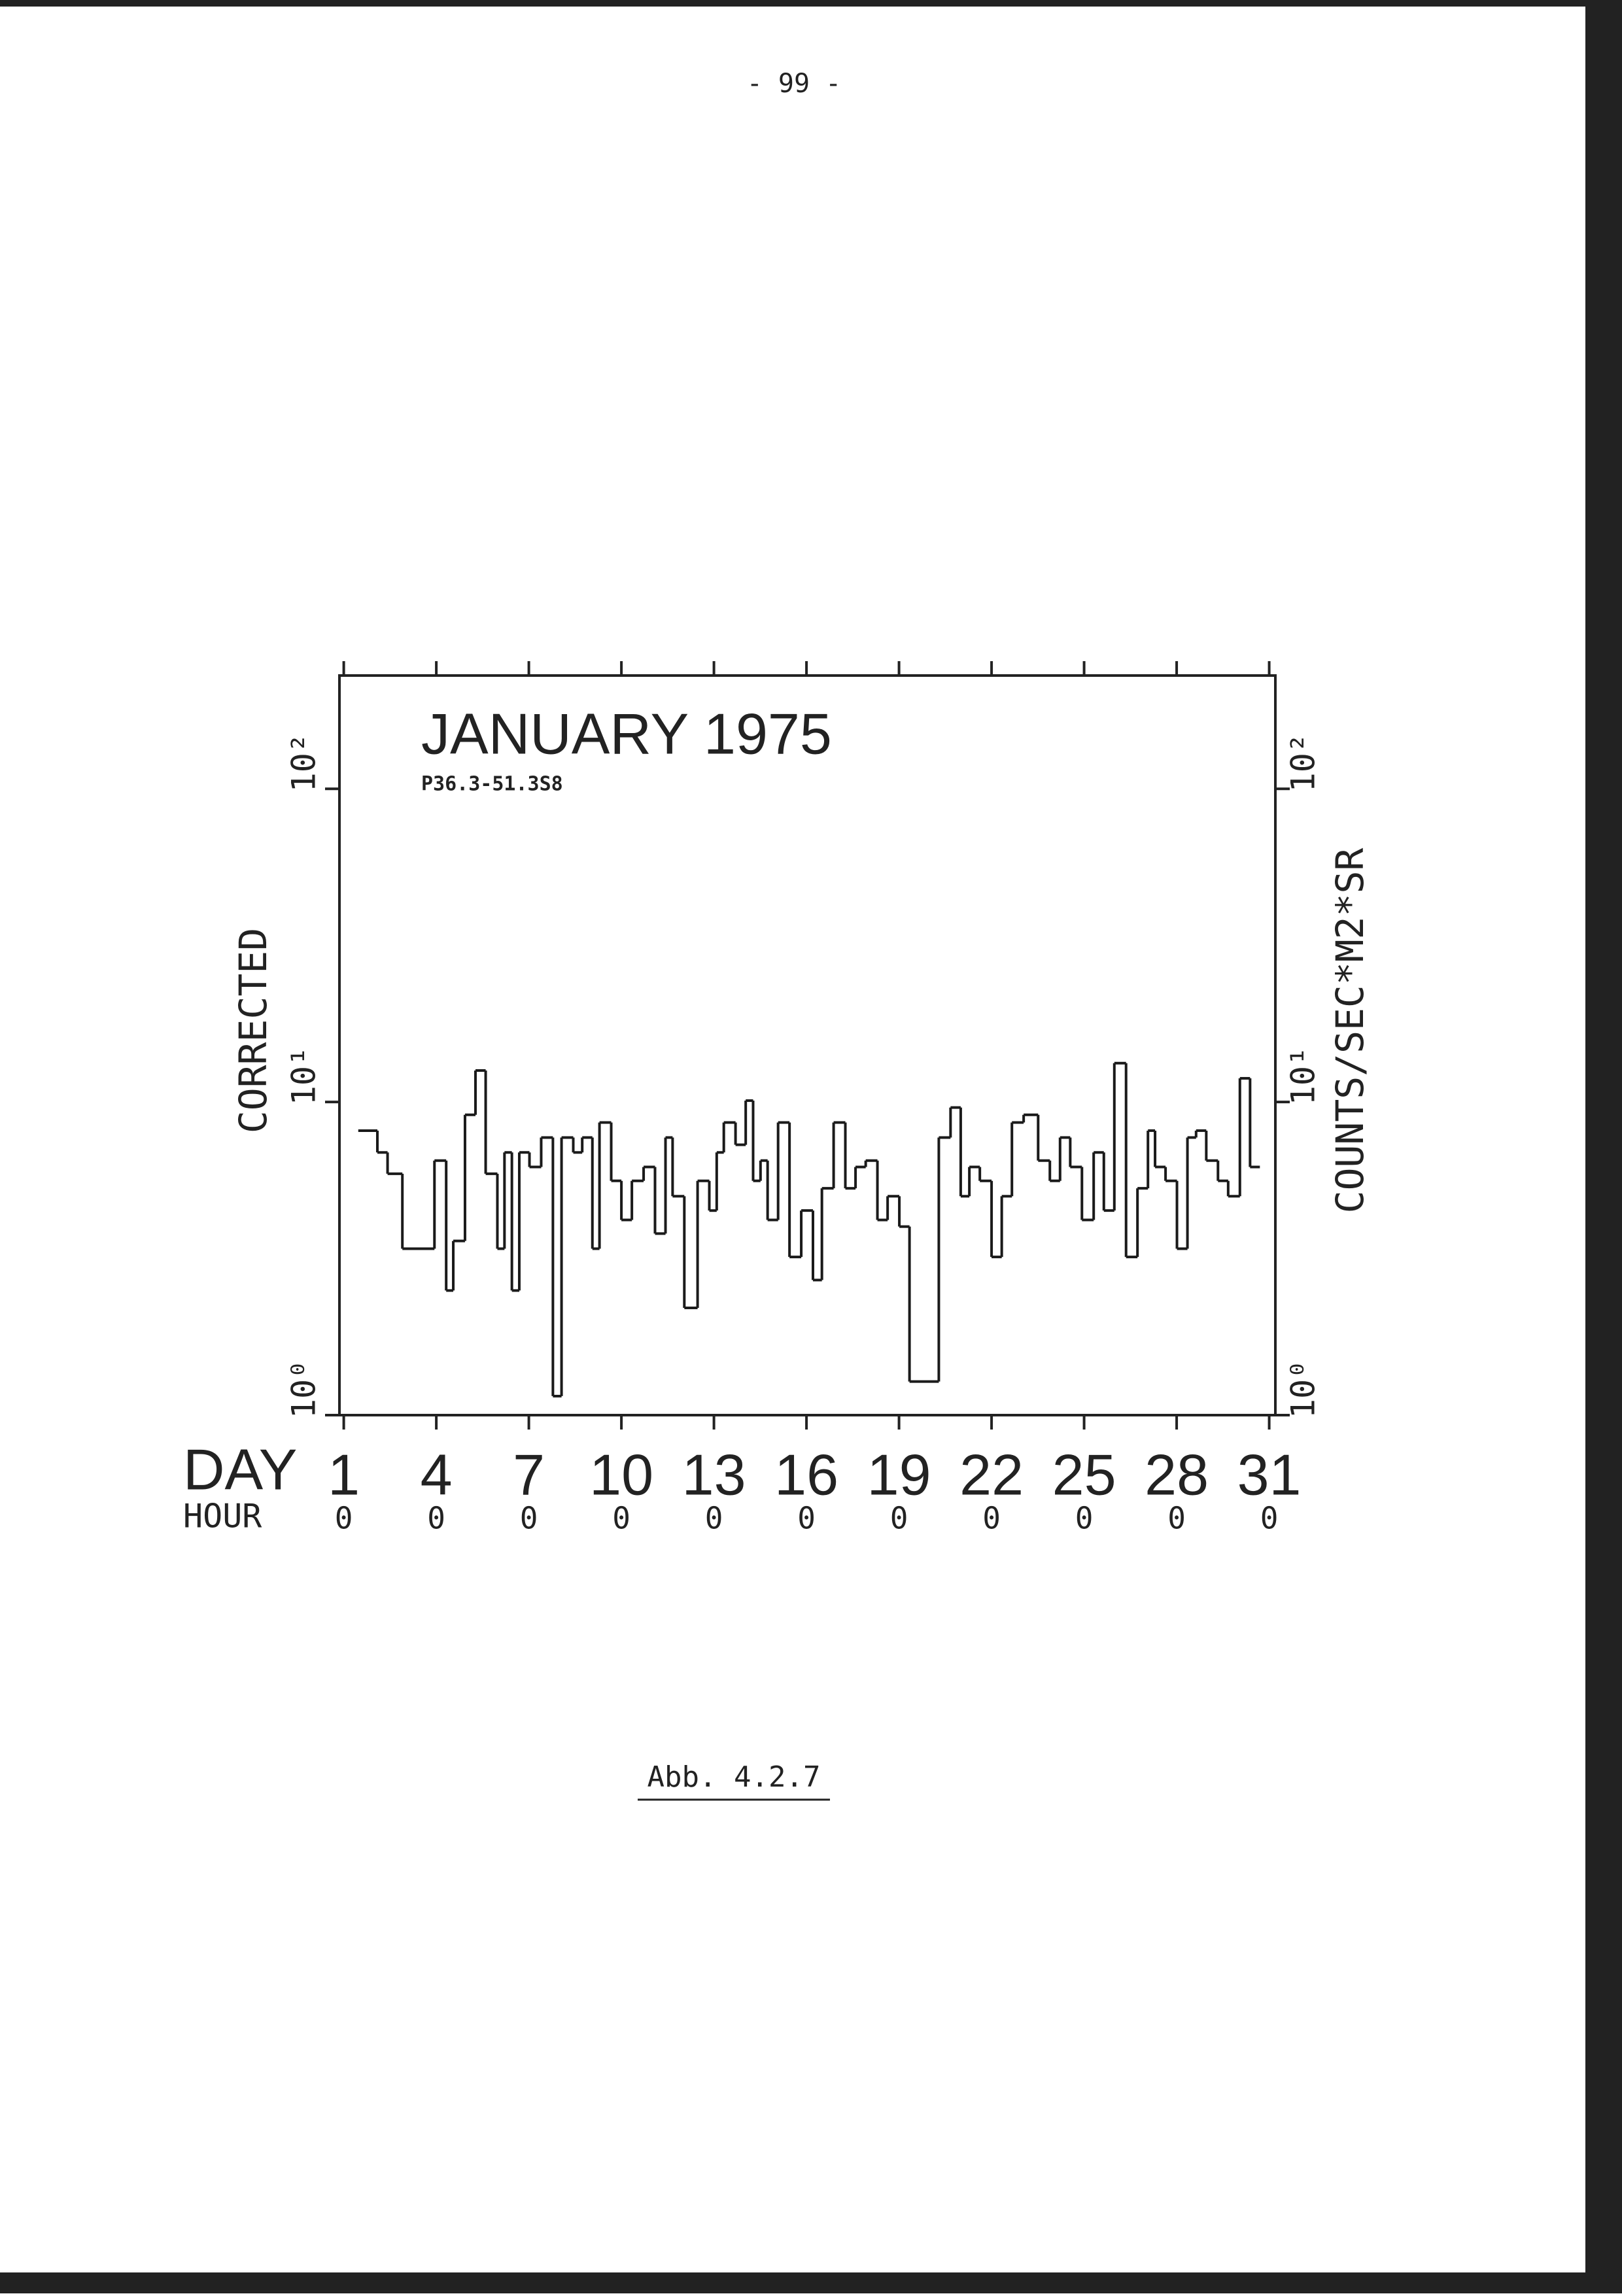  Describe the element at coordinates (437, 1474) in the screenshot. I see `x-tick-label: 4` at that location.